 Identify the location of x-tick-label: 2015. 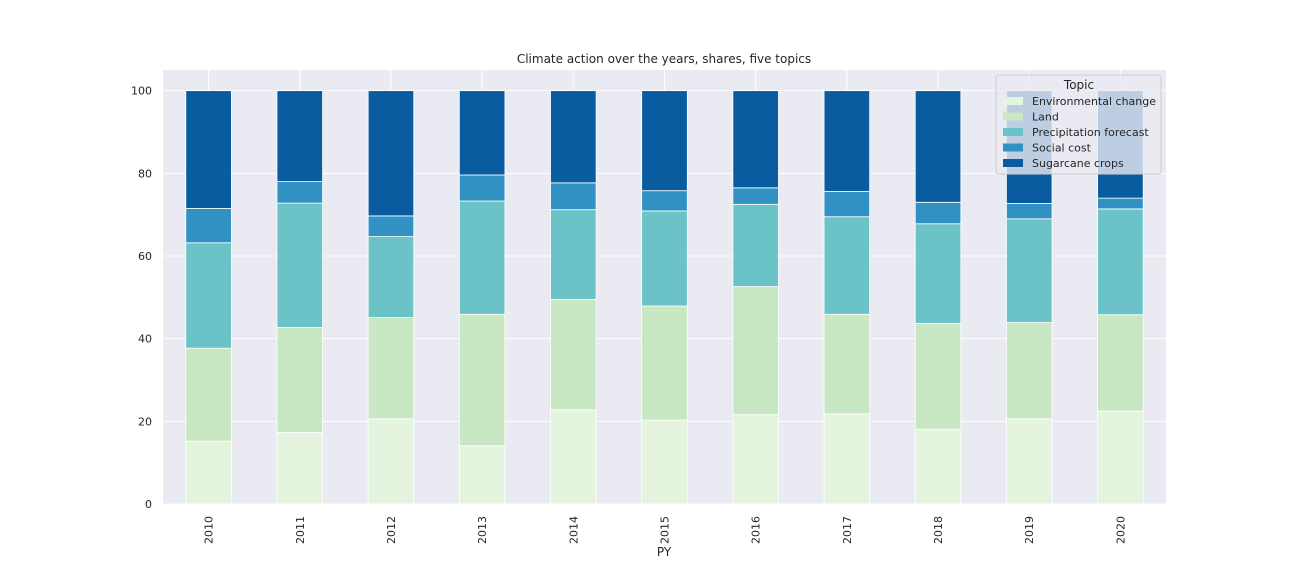
(665, 530).